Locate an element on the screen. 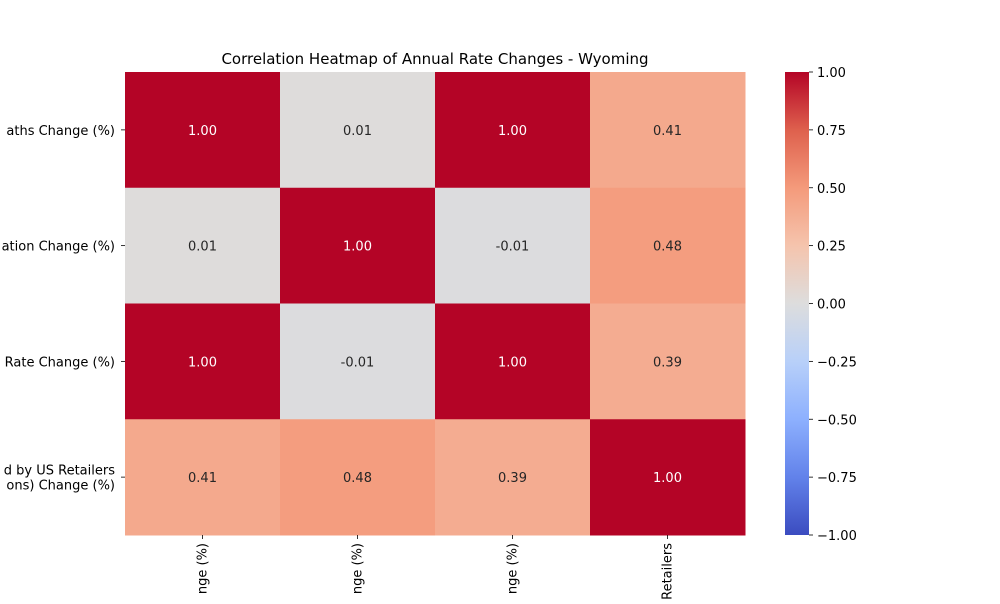 This screenshot has height=604, width=1000. row-label: ons) Change (%) is located at coordinates (60, 486).